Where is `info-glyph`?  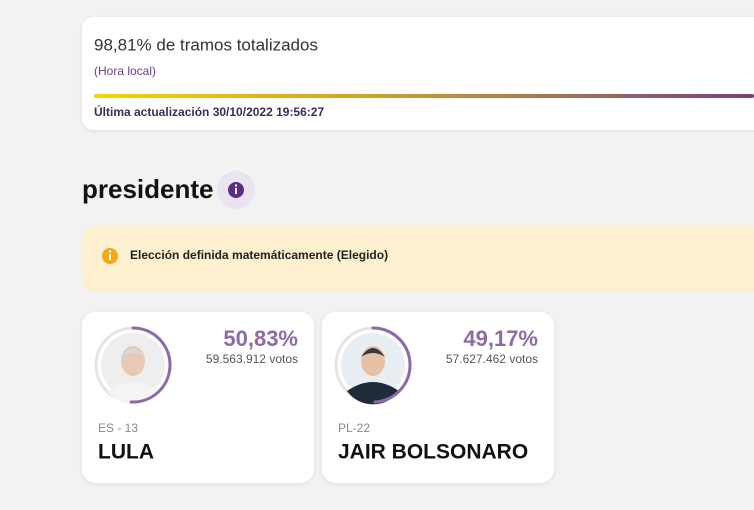 info-glyph is located at coordinates (236, 191).